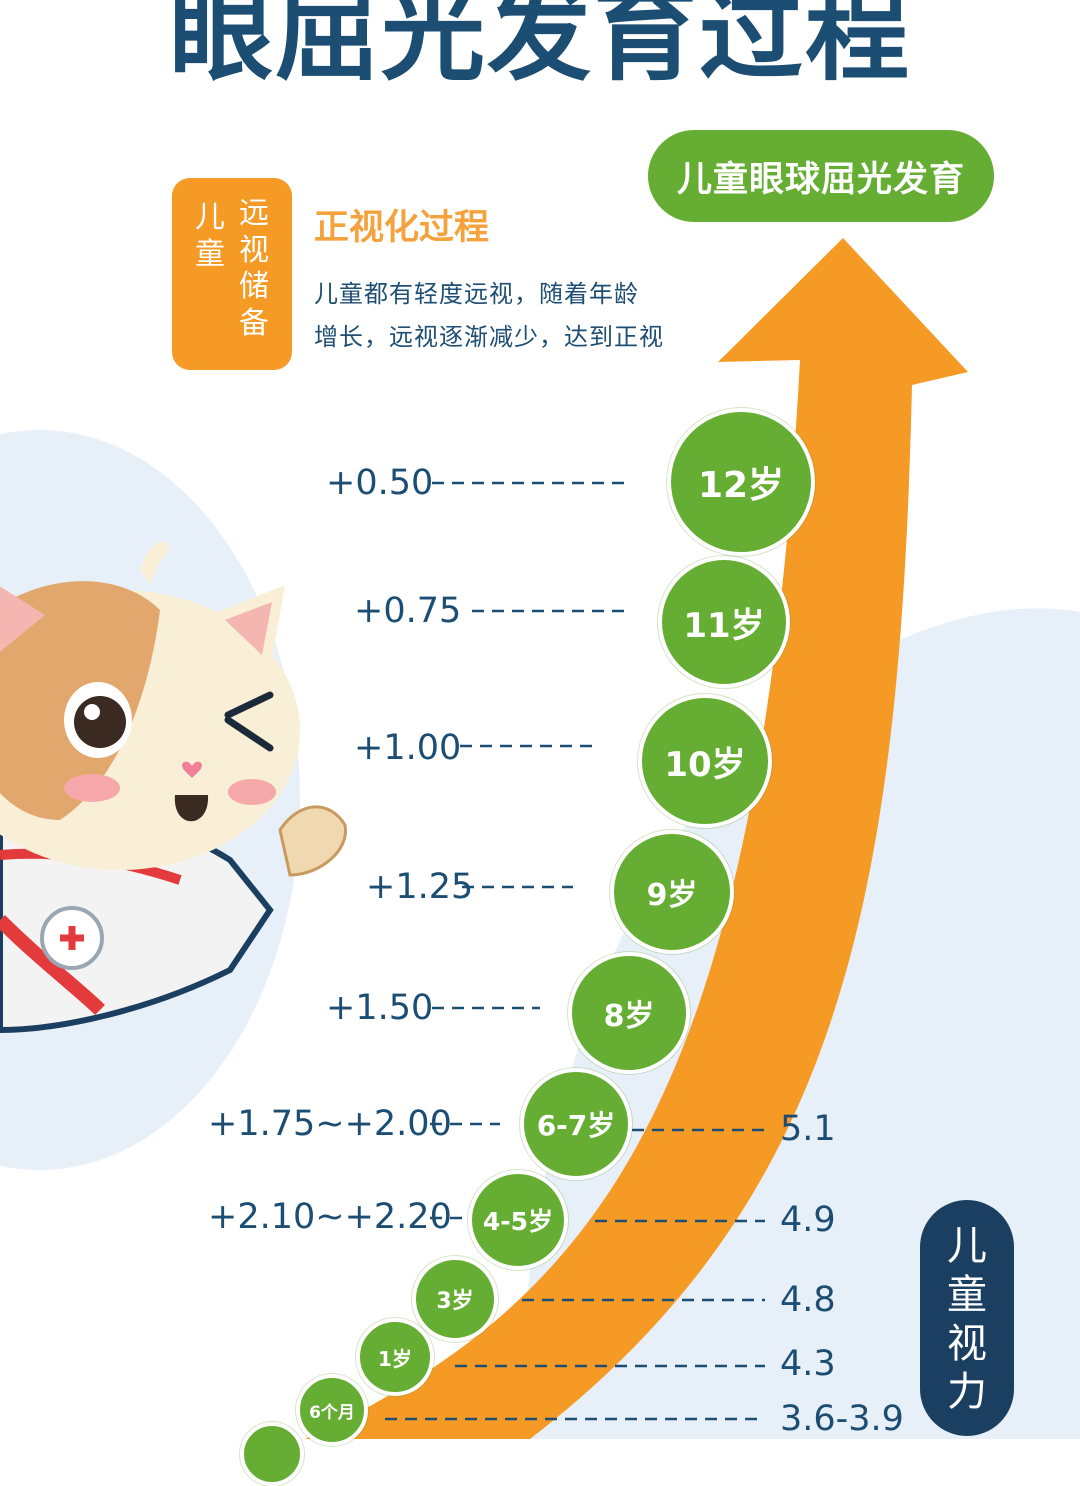  What do you see at coordinates (842, 1419) in the screenshot?
I see `vision-value-6m: 3.6-3.9` at bounding box center [842, 1419].